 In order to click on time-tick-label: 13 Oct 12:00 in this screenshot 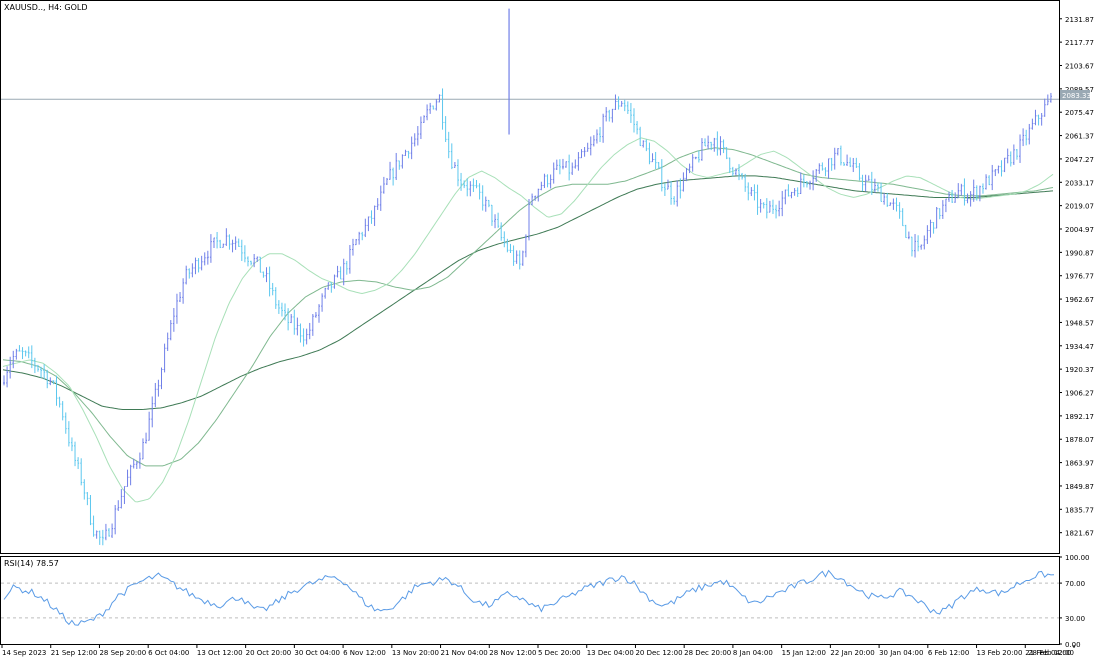, I will do `click(220, 653)`.